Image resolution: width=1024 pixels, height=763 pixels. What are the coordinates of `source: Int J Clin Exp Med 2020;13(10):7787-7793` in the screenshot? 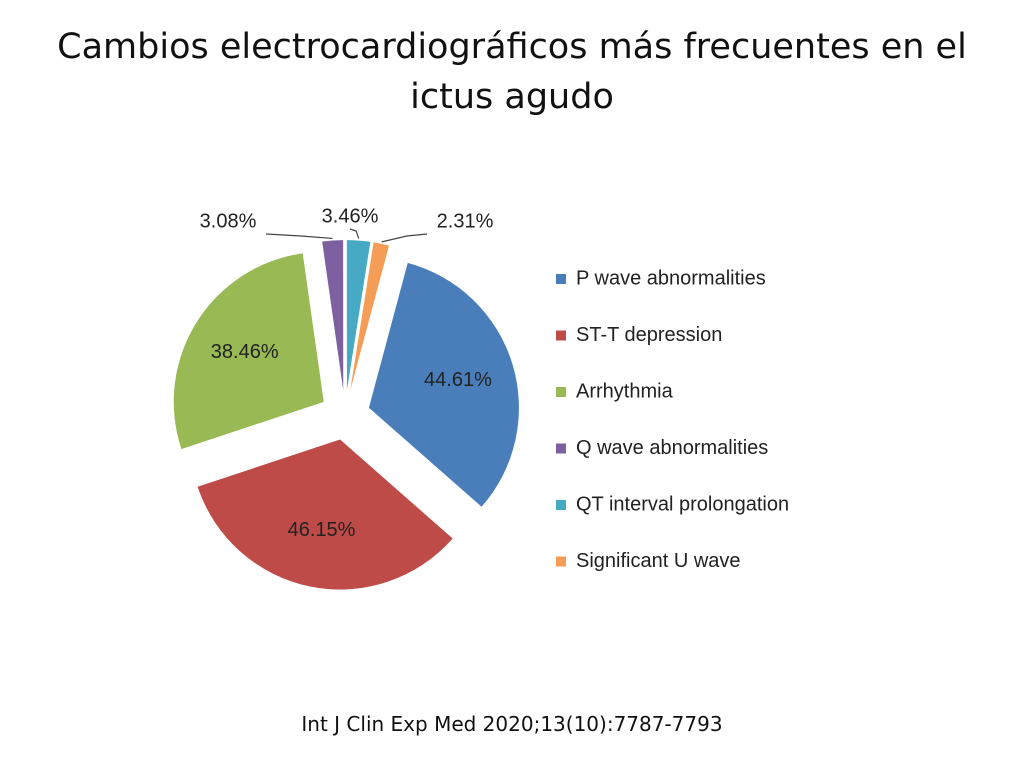 It's located at (512, 724).